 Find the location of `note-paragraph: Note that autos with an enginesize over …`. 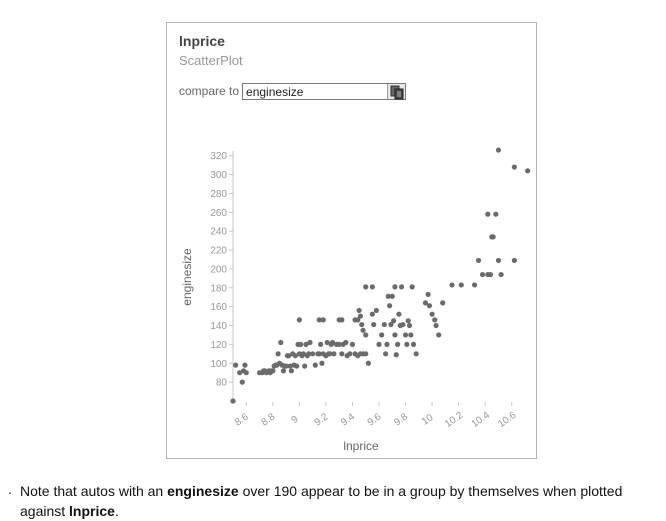

note-paragraph: Note that autos with an enginesize over … is located at coordinates (340, 501).